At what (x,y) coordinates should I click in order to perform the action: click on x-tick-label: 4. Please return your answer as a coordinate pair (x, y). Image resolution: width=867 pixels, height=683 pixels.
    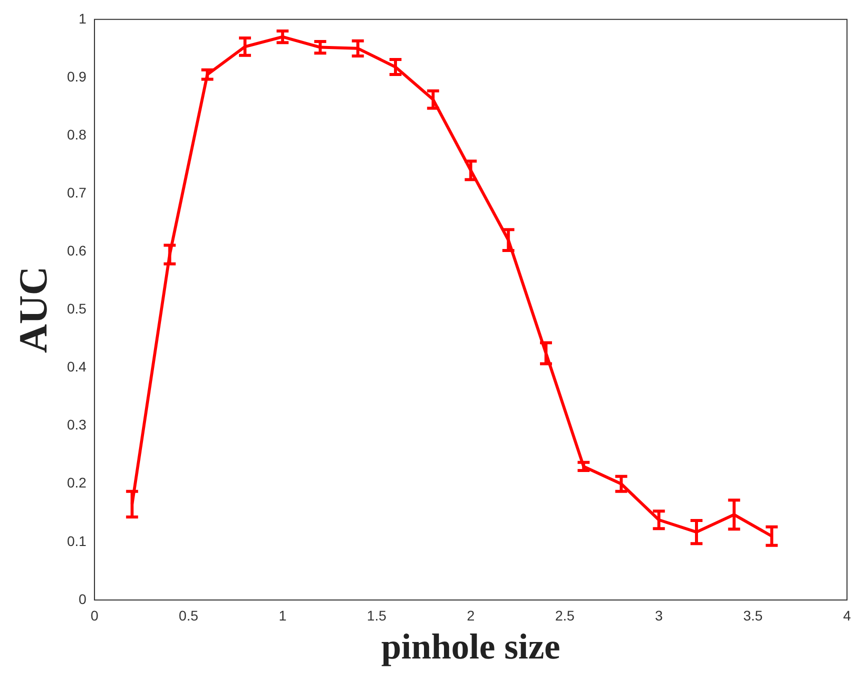
    Looking at the image, I should click on (847, 615).